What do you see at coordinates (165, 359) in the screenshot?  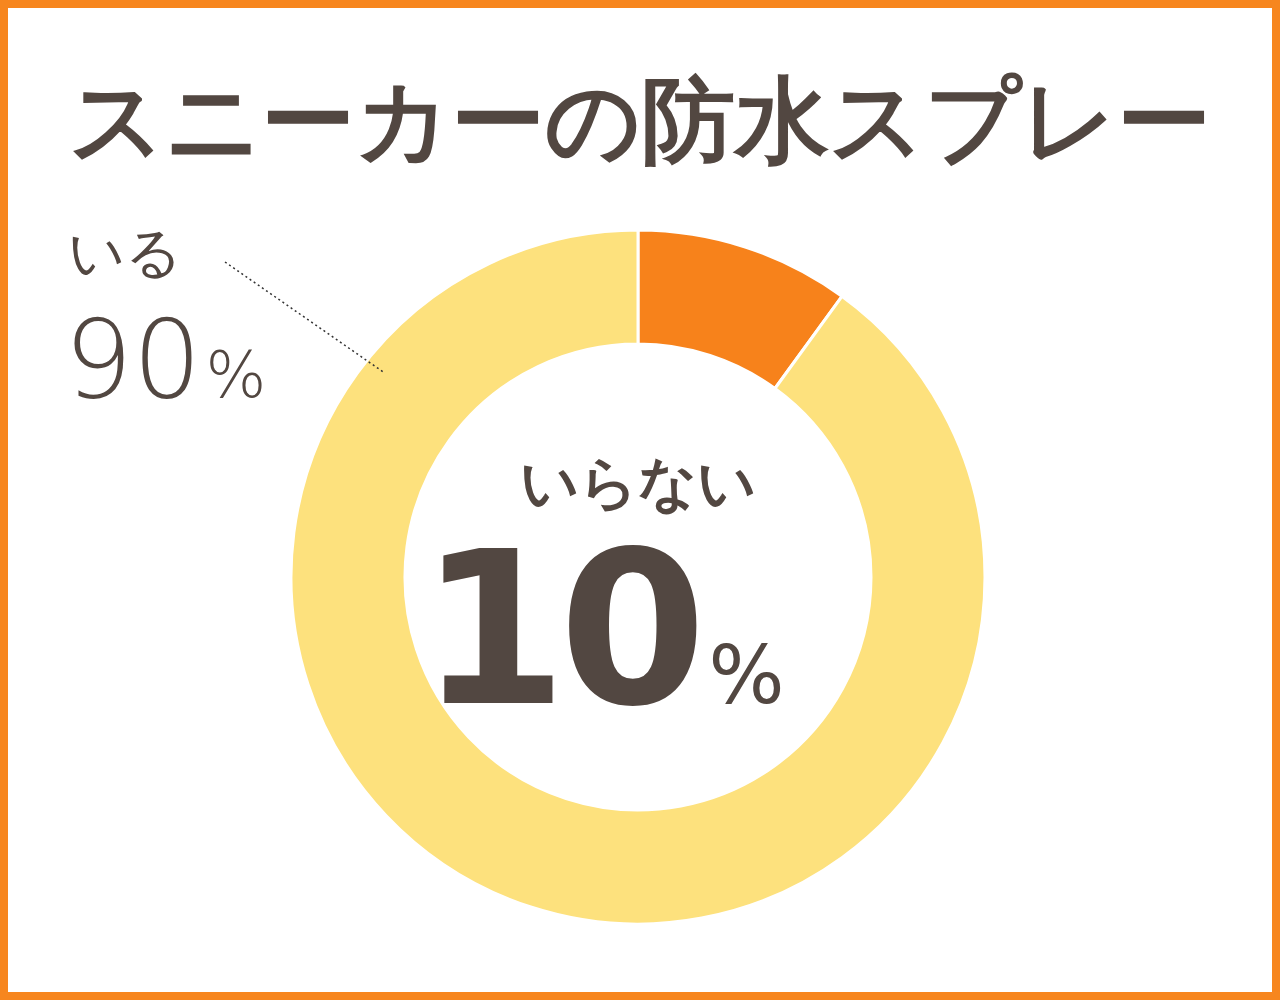 I see `data-label: 90%` at bounding box center [165, 359].